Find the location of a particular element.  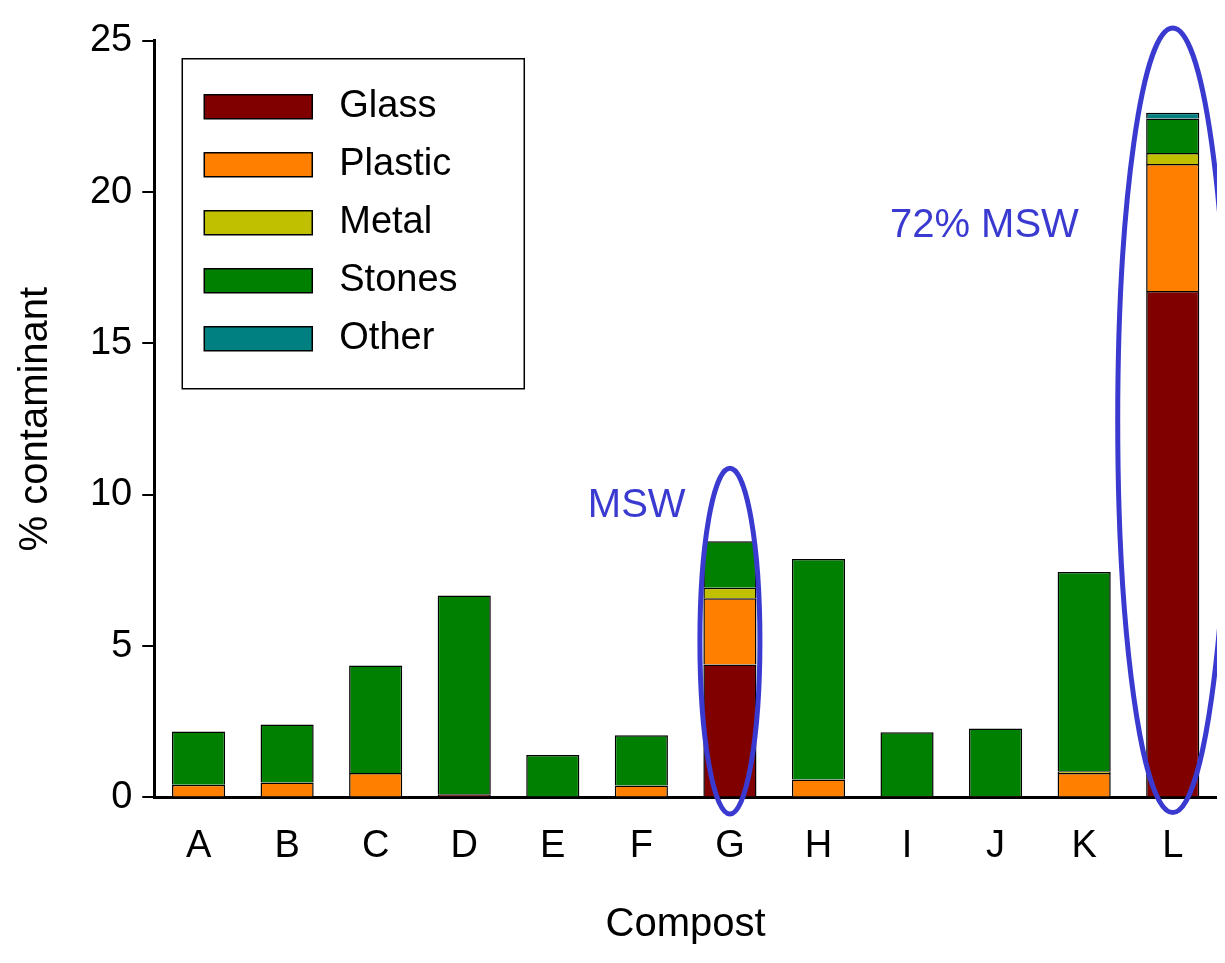

legend-label: Metal is located at coordinates (386, 220).